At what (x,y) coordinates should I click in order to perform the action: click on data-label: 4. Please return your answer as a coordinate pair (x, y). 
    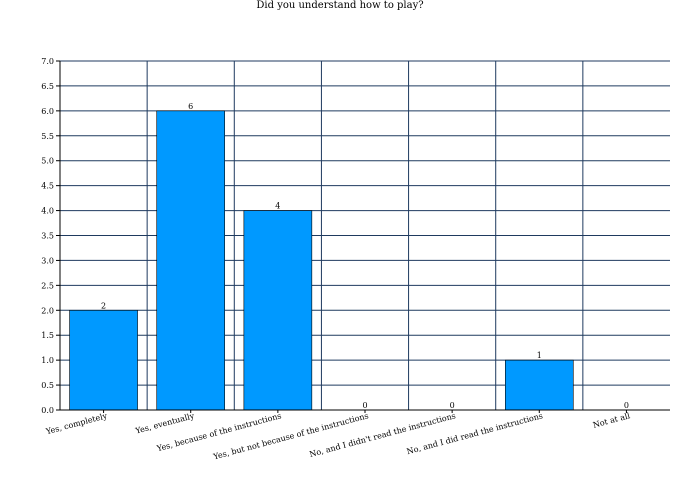
    Looking at the image, I should click on (277, 206).